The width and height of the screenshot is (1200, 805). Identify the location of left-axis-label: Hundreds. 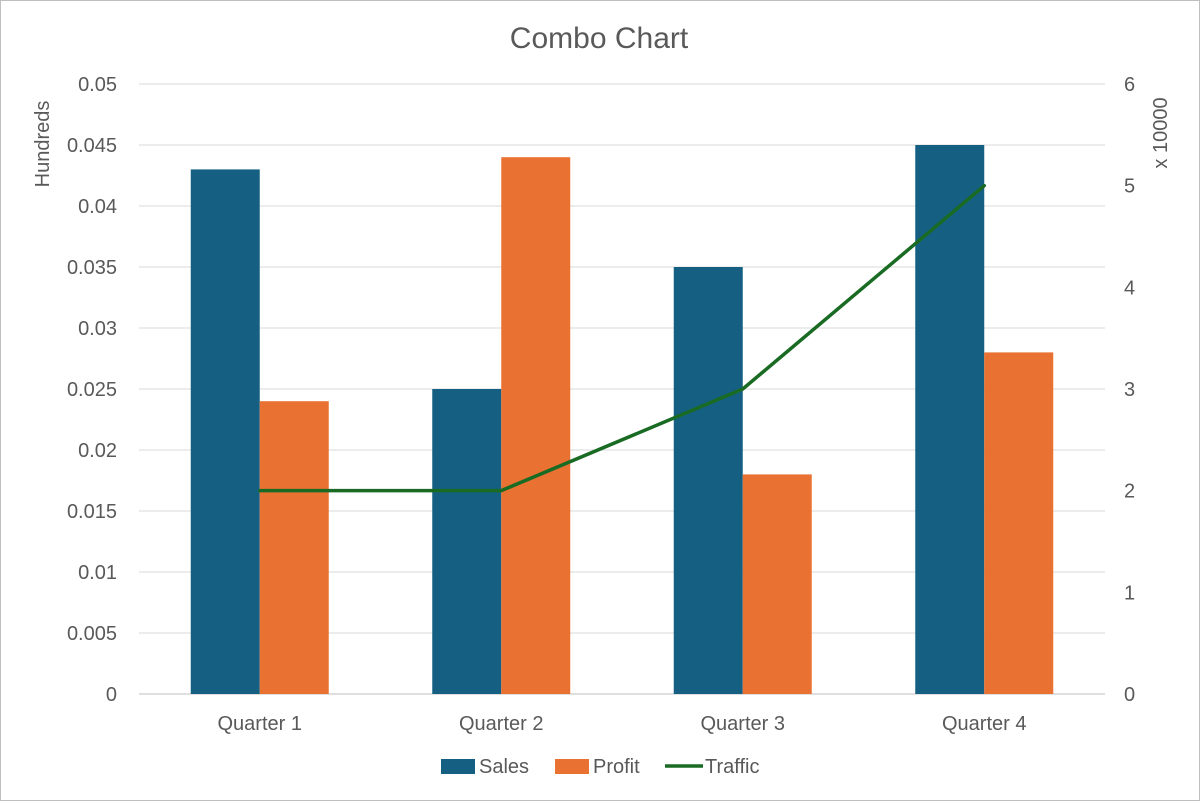
(43, 144).